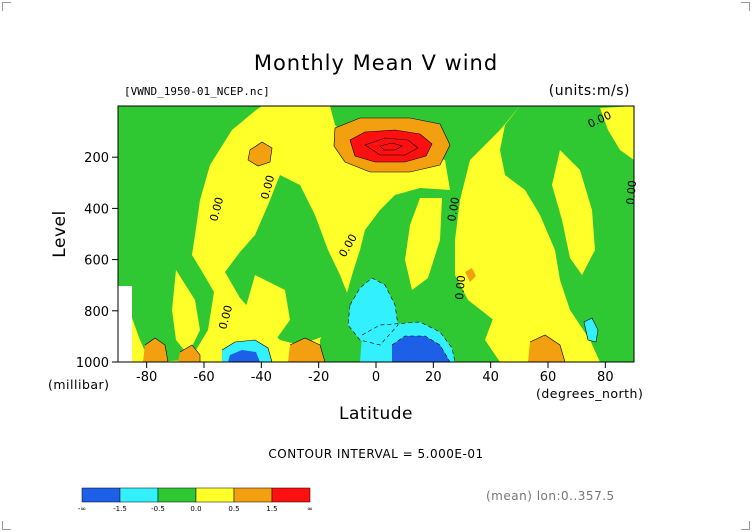 This screenshot has height=532, width=752. What do you see at coordinates (376, 63) in the screenshot?
I see `chart-title: Monthly Mean V wind` at bounding box center [376, 63].